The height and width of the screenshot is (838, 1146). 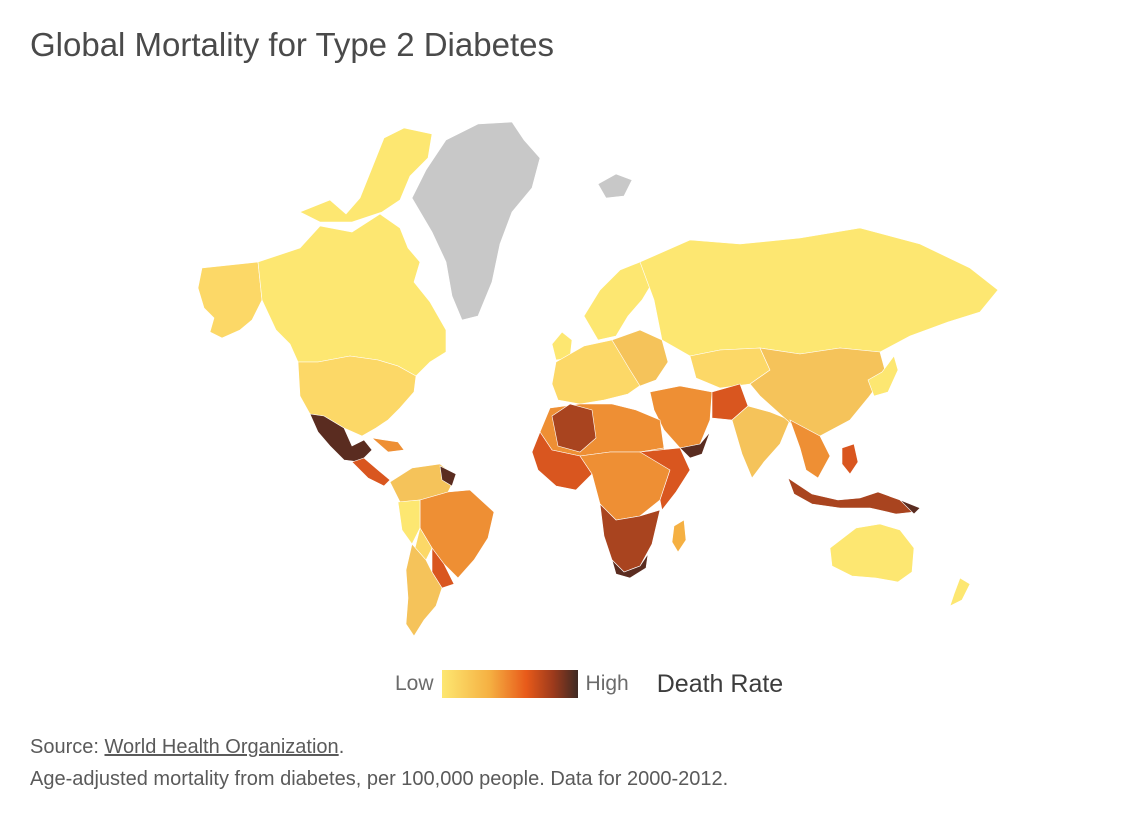 I want to click on legend-high-label: High, so click(x=607, y=683).